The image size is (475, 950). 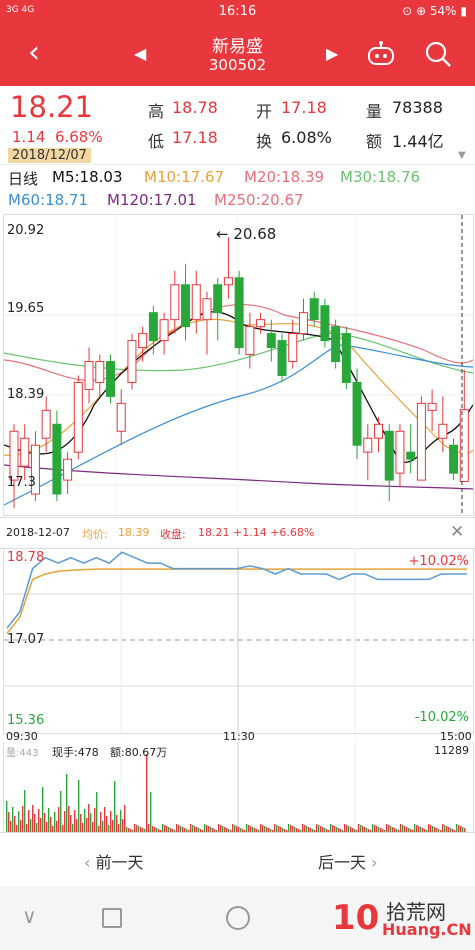 What do you see at coordinates (434, 11) in the screenshot?
I see `battery-indicator: ⊙ ⊕ 54% ▮` at bounding box center [434, 11].